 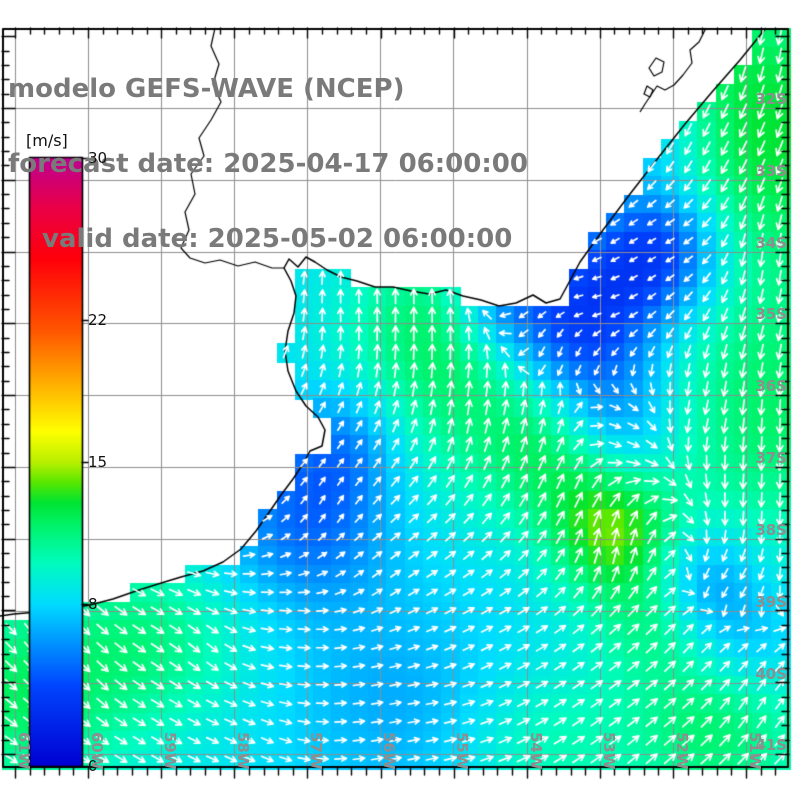 What do you see at coordinates (98, 320) in the screenshot?
I see `colorbar-tick-label: 22` at bounding box center [98, 320].